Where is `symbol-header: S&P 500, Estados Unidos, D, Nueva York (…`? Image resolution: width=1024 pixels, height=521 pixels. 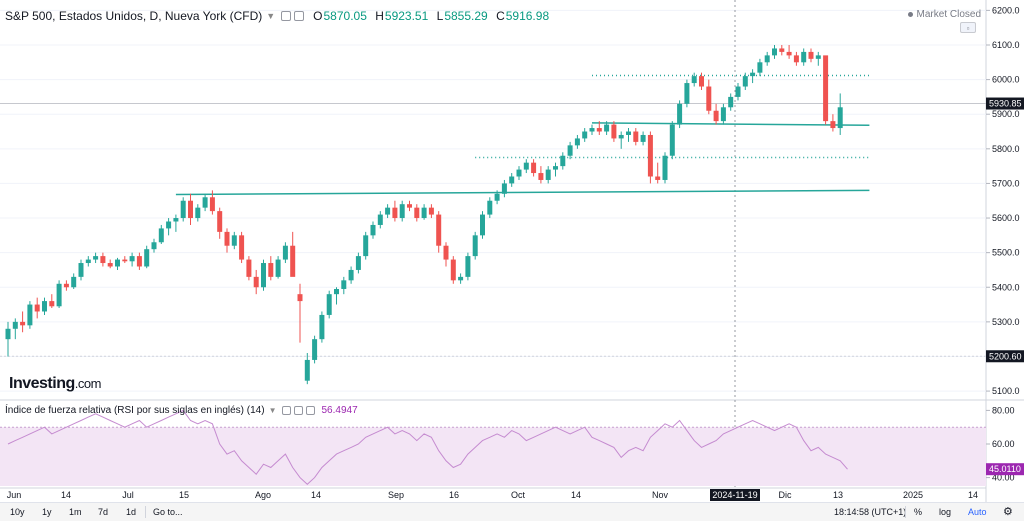
symbol-header: S&P 500, Estados Unidos, D, Nueva York (… is located at coordinates (279, 16).